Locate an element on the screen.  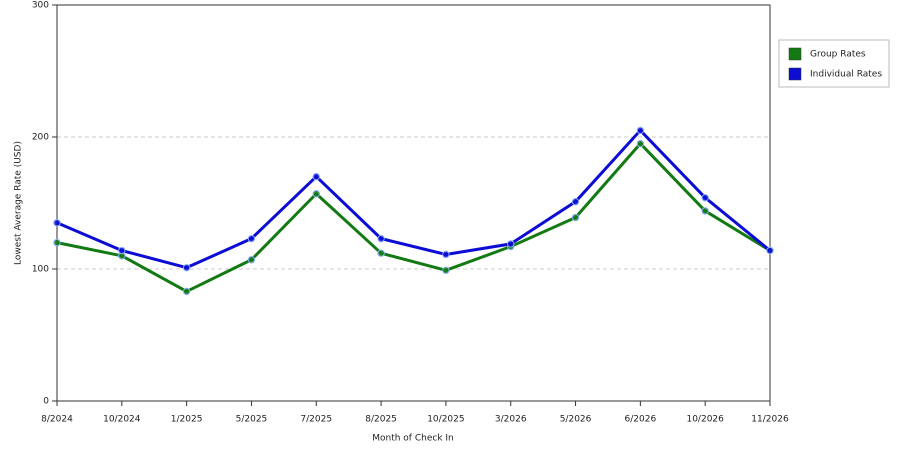
x-axis-title: Month of Check In is located at coordinates (413, 439).